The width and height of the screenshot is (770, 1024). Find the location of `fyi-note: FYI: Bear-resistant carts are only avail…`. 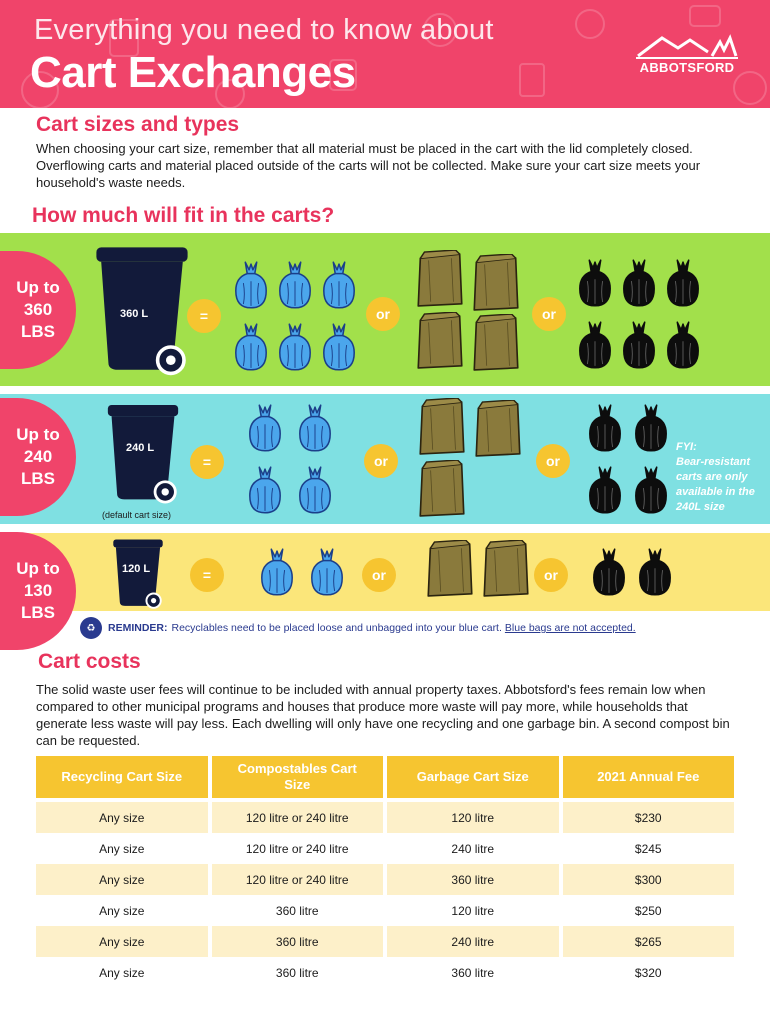

fyi-note: FYI: Bear-resistant carts are only avail… is located at coordinates (723, 477).